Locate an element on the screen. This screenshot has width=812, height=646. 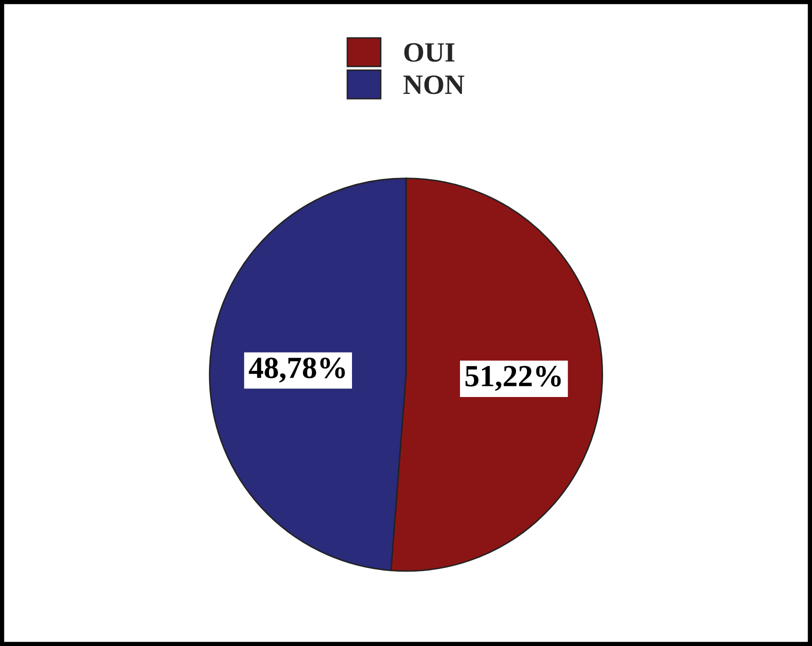
data-label: 51,22% is located at coordinates (513, 378).